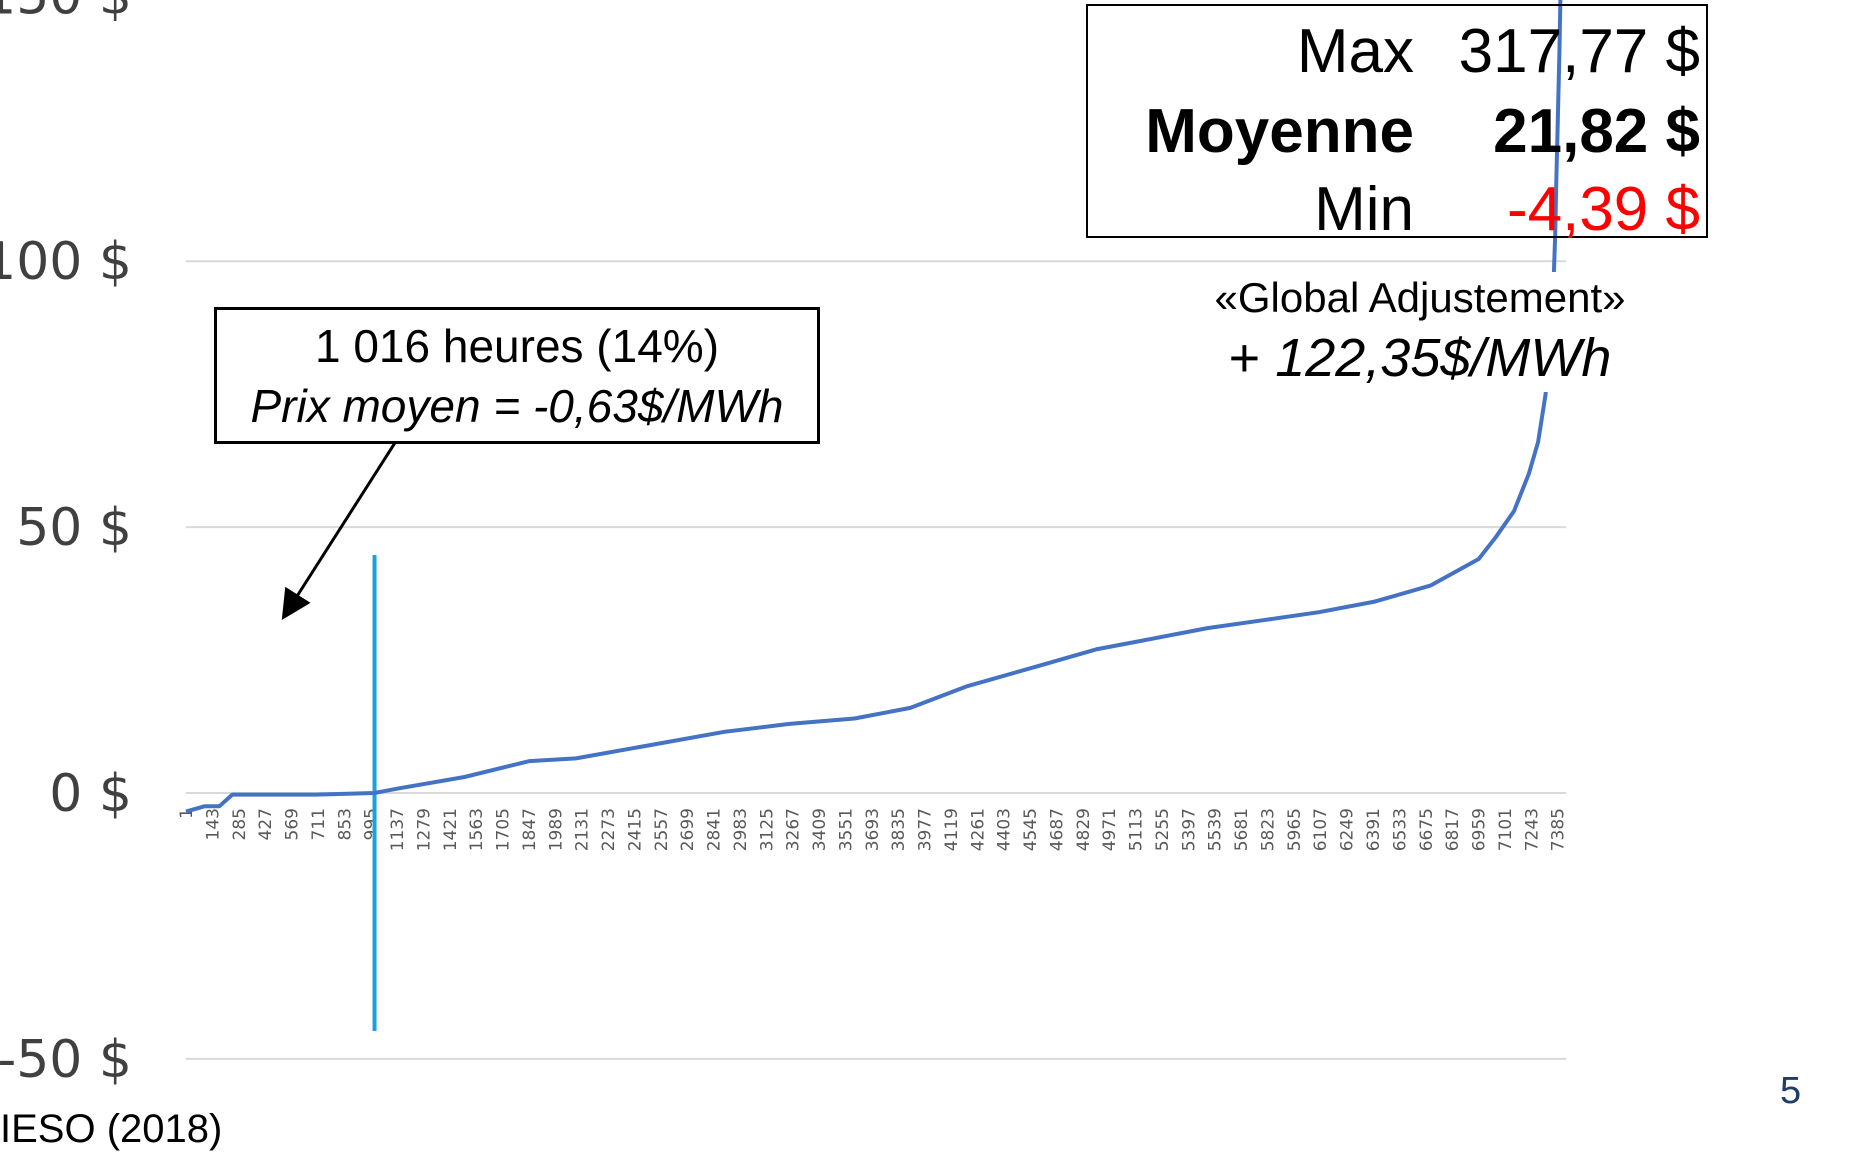 This screenshot has width=1852, height=1153. I want to click on x-tick-label: 143, so click(213, 824).